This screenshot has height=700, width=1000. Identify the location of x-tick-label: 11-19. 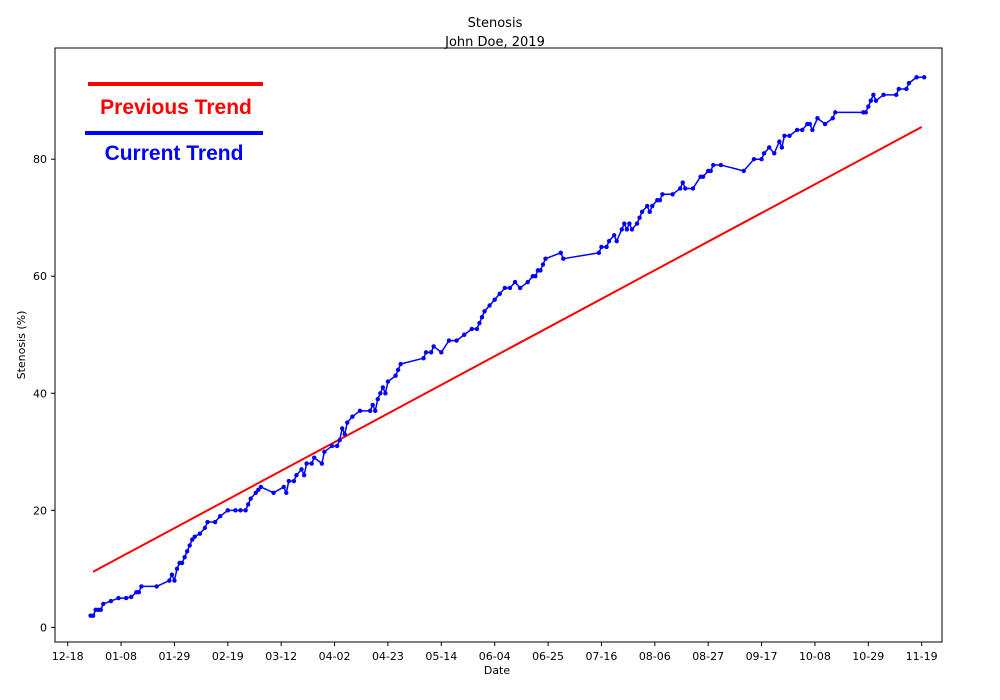
(922, 656).